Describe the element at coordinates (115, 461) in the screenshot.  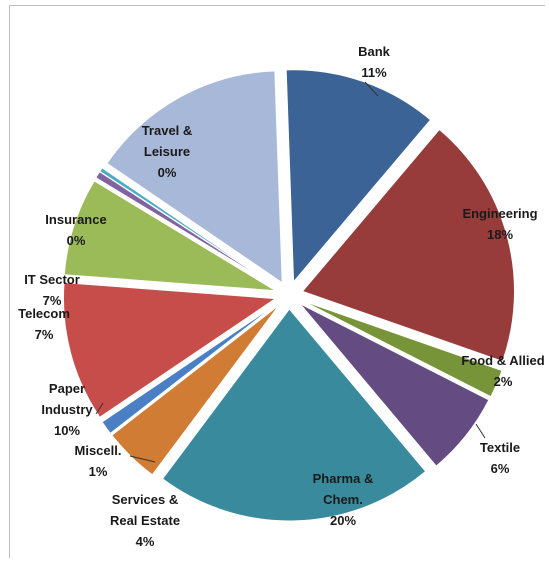
I see `data-label-miscell-: Miscell. 1%` at that location.